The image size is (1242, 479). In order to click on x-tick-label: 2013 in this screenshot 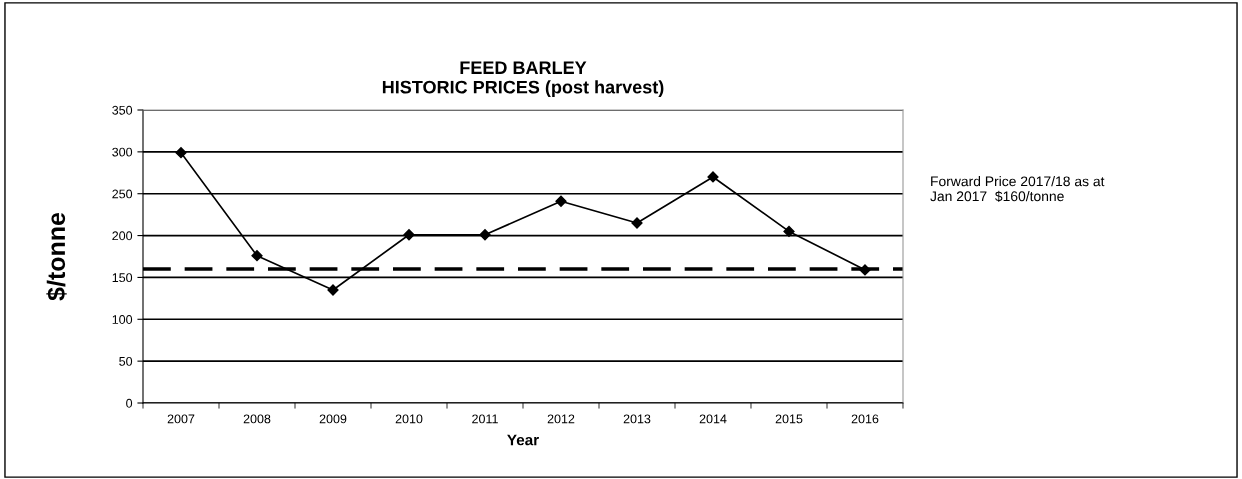, I will do `click(637, 419)`.